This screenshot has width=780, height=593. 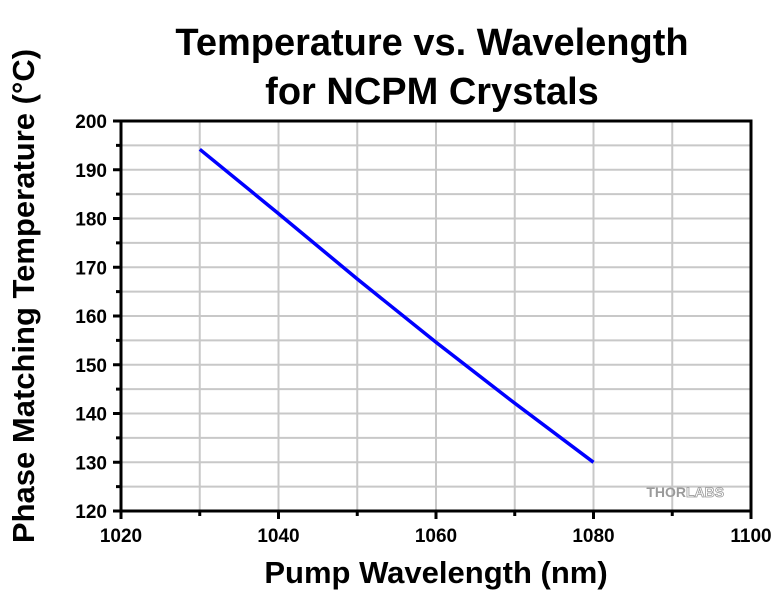 I want to click on y-tick-label: 190, so click(x=91, y=171).